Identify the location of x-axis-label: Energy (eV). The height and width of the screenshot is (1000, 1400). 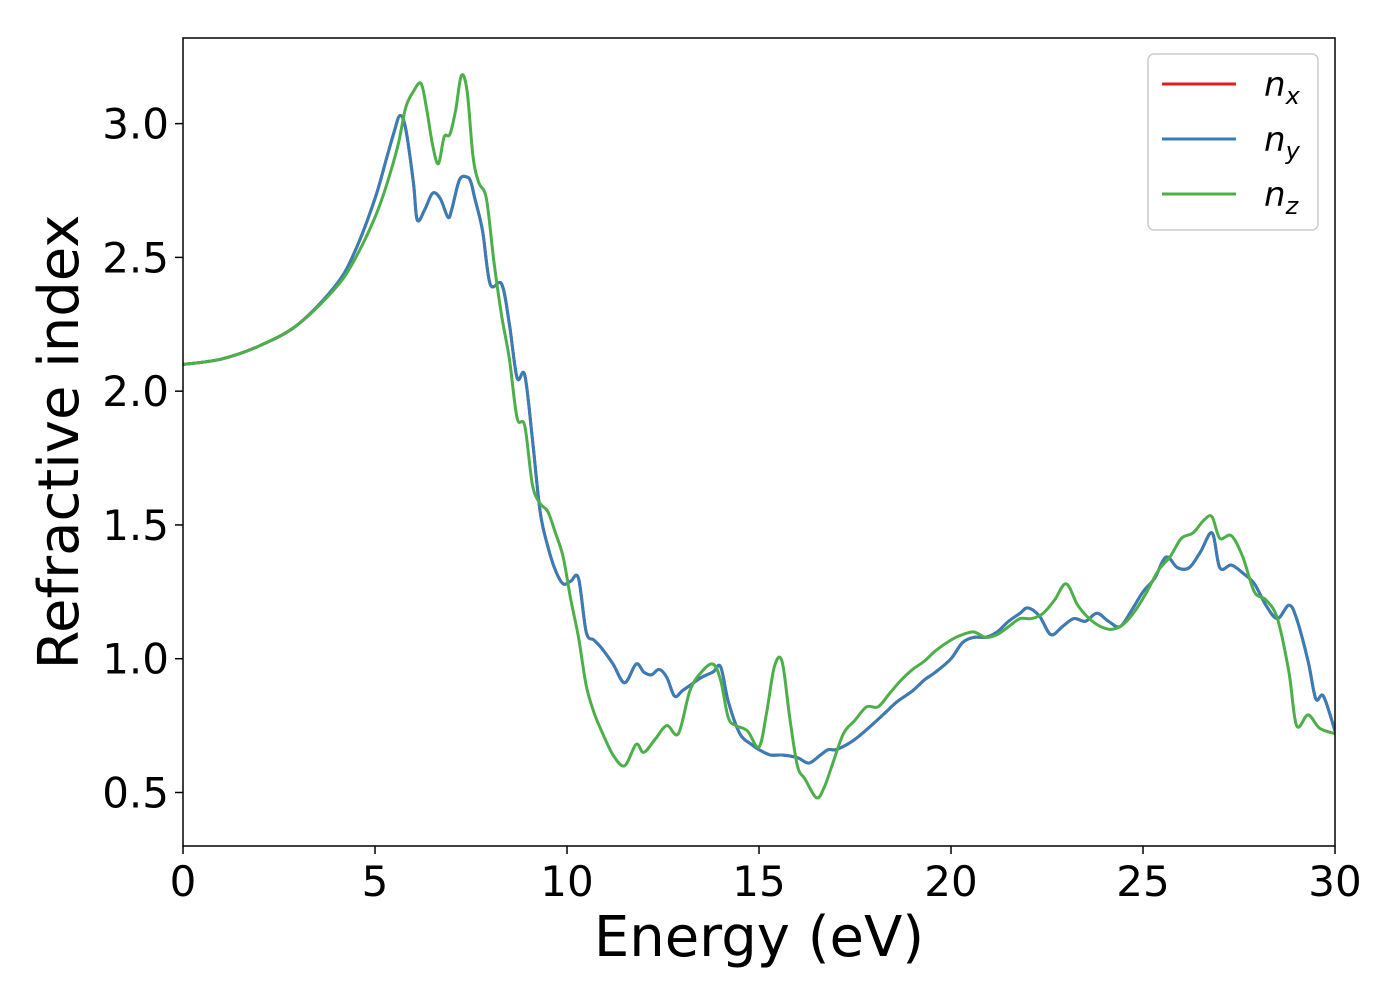
(759, 937).